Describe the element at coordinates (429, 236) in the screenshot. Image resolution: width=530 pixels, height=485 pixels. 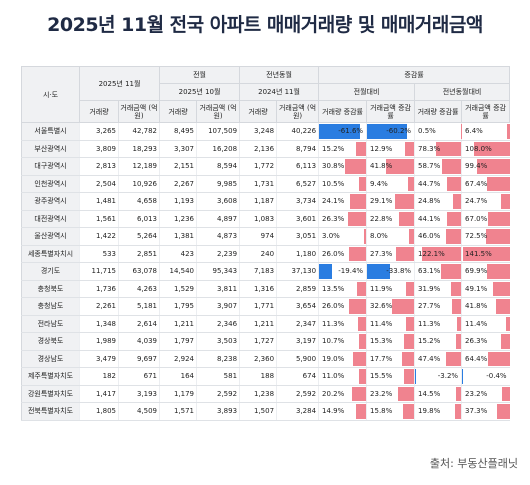
I see `rate-label: 46.0%` at that location.